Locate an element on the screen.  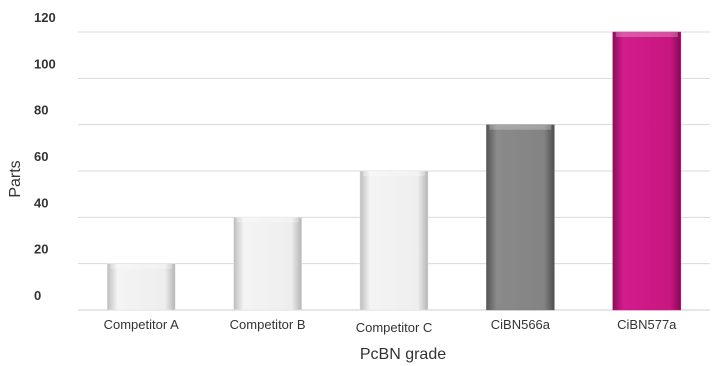
bar-competitor-a is located at coordinates (141, 287).